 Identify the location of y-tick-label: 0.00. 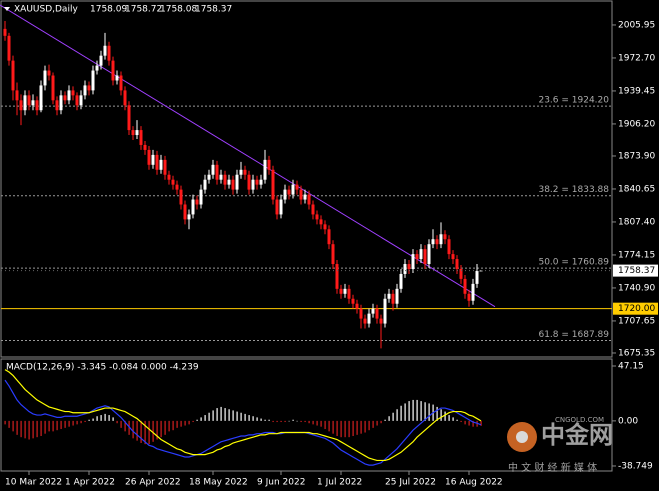
(628, 421).